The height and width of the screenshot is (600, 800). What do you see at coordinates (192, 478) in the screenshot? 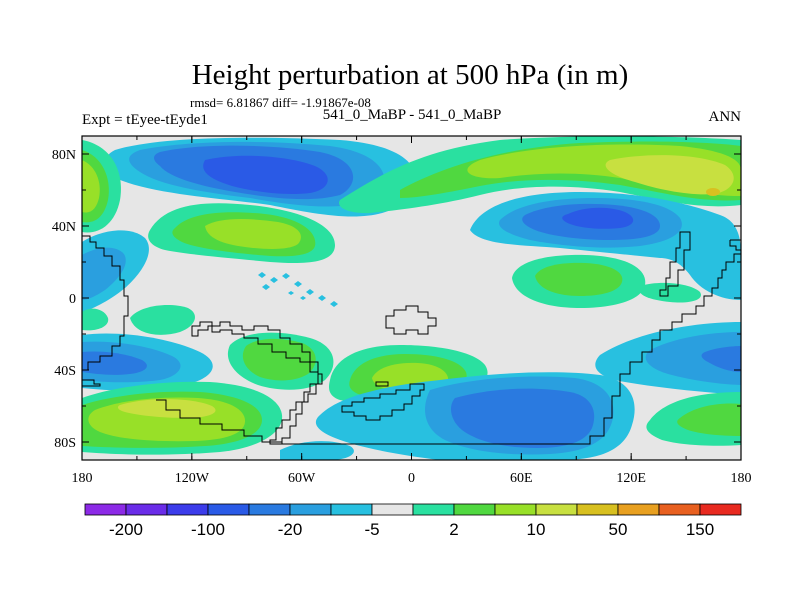
I see `lon-tick-label: 120W` at bounding box center [192, 478].